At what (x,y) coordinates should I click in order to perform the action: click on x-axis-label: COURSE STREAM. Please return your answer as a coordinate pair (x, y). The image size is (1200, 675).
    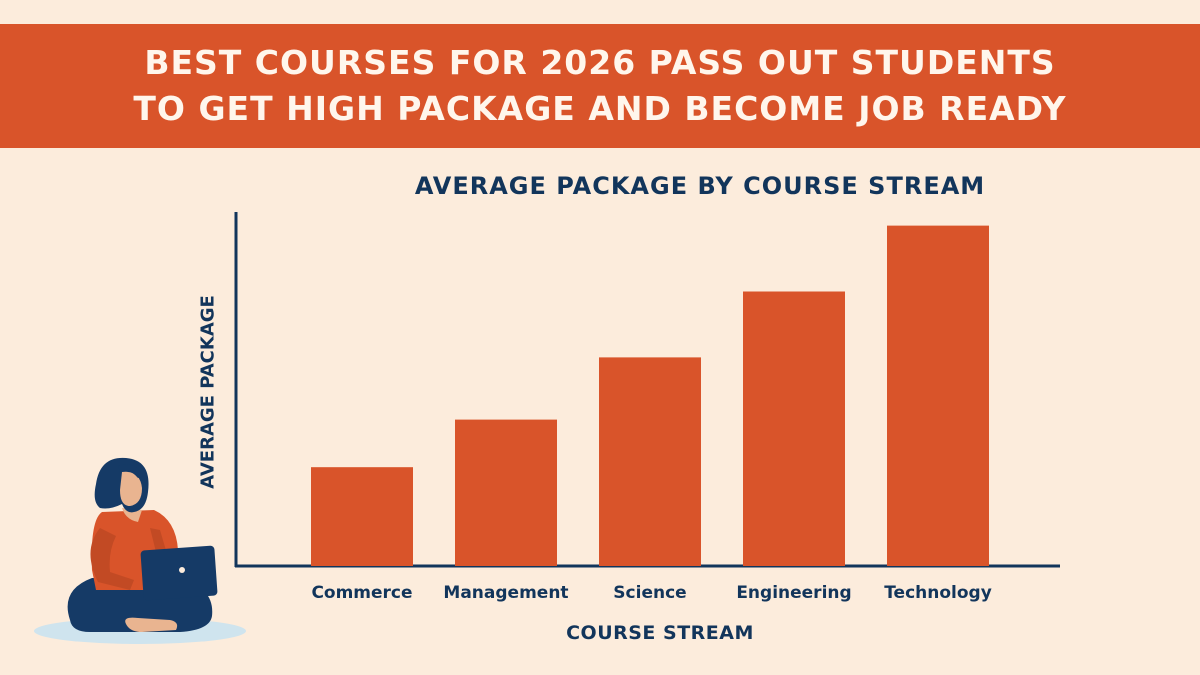
    Looking at the image, I should click on (660, 633).